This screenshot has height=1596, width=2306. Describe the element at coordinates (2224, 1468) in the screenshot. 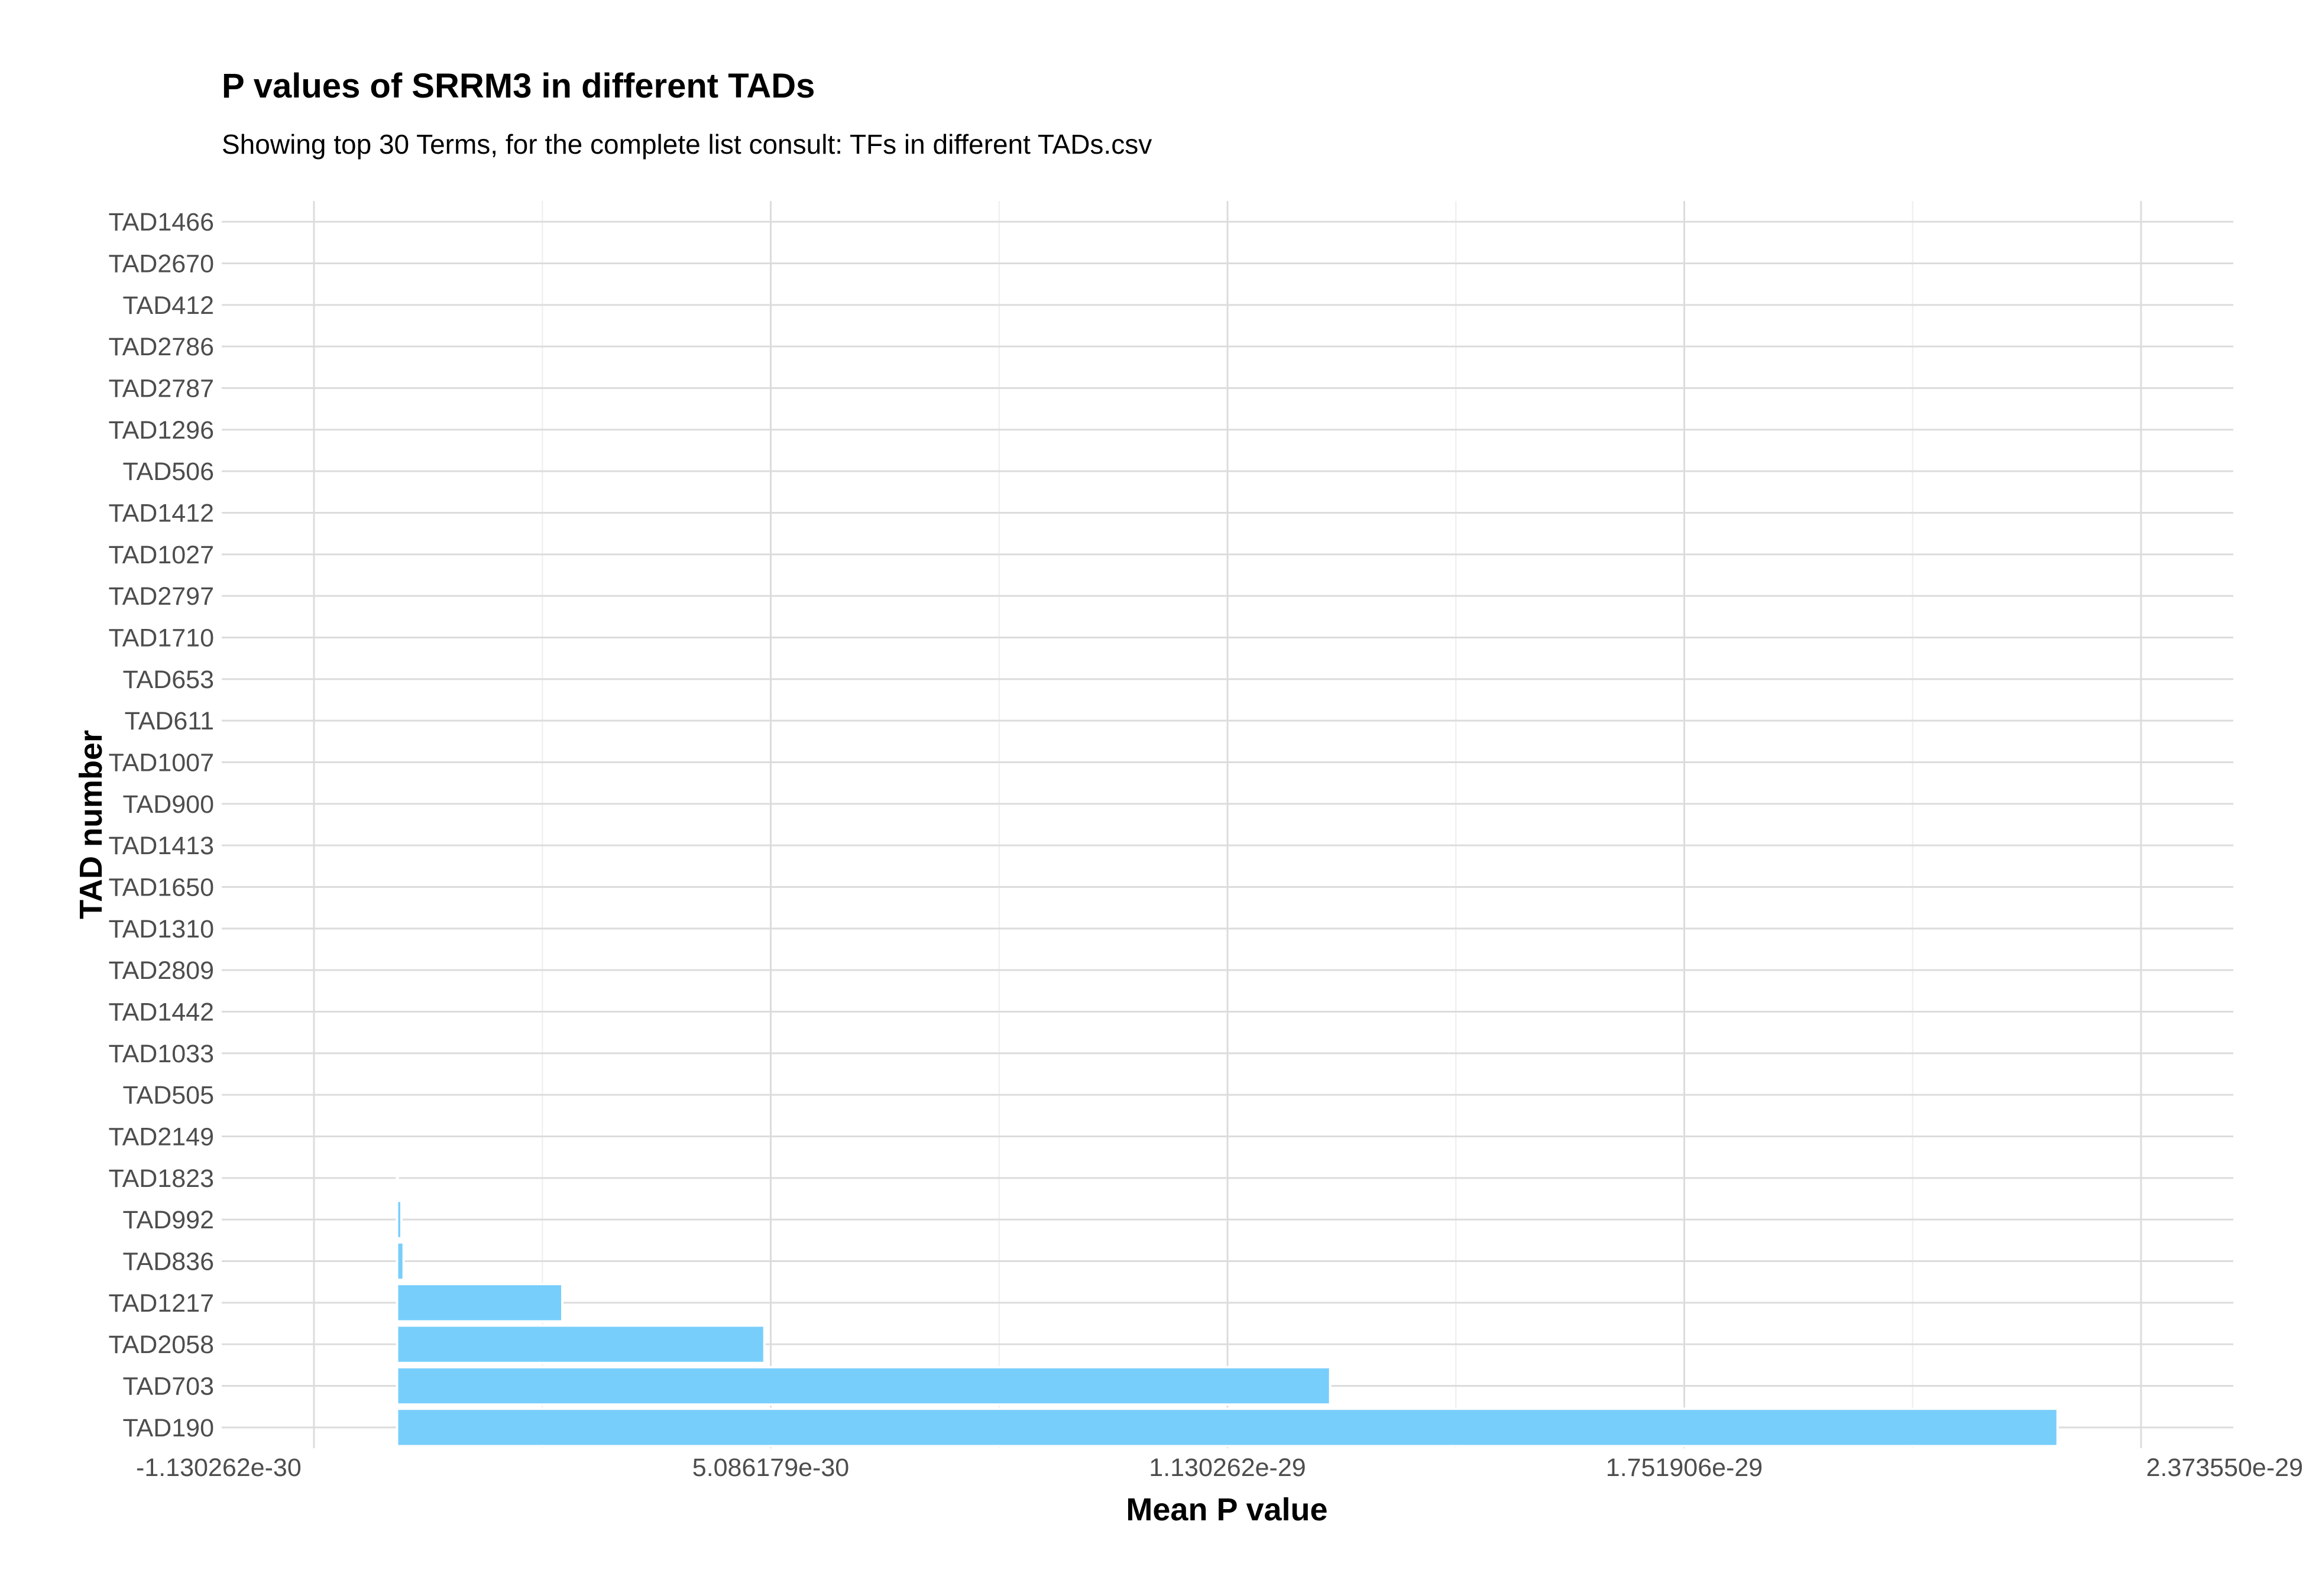

I see `x-tick-label: 2.373550e-29` at that location.